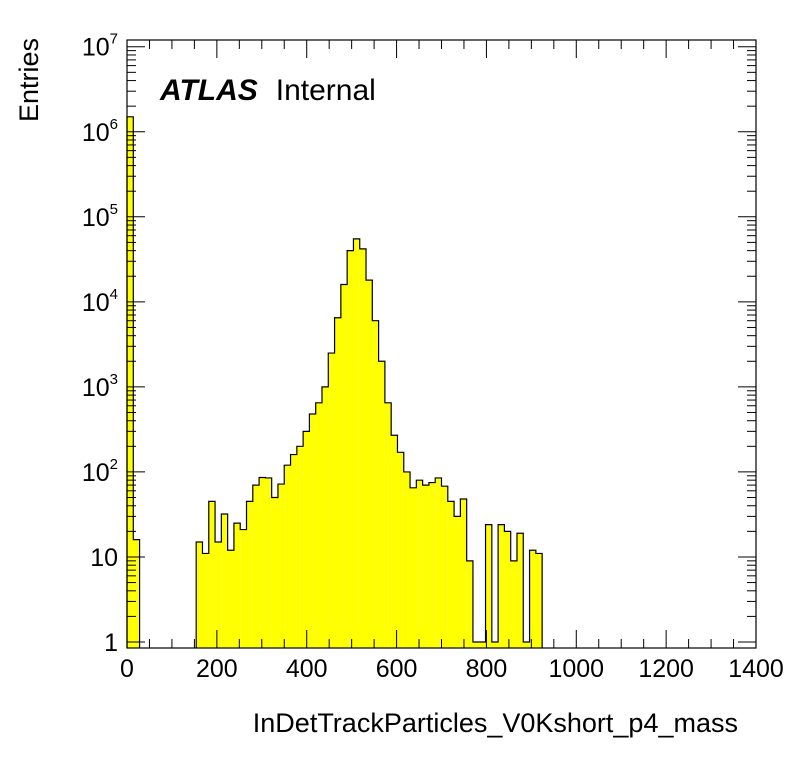 The image size is (796, 772). I want to click on y-tick-label: 10⁶, so click(100, 131).